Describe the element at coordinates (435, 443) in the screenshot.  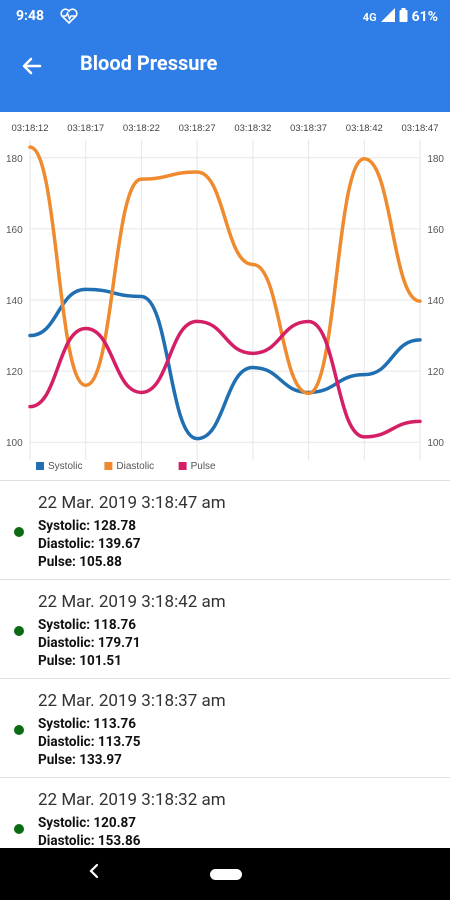
I see `y-tick-label-right: 100` at that location.